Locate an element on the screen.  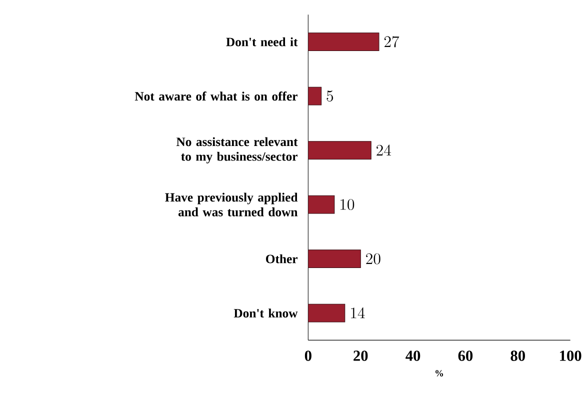
y-tick-label: Don't know is located at coordinates (266, 313).